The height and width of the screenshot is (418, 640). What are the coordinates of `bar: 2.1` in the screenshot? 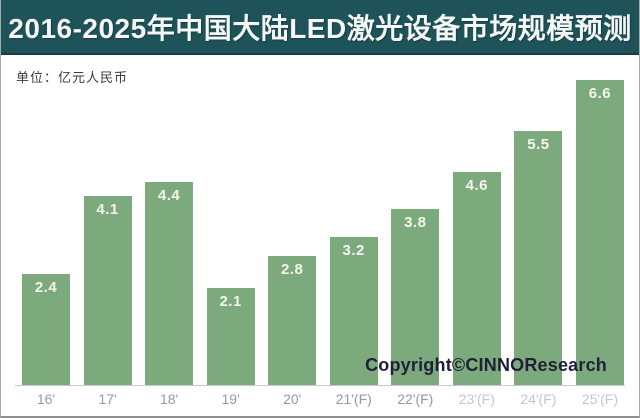 It's located at (230, 336).